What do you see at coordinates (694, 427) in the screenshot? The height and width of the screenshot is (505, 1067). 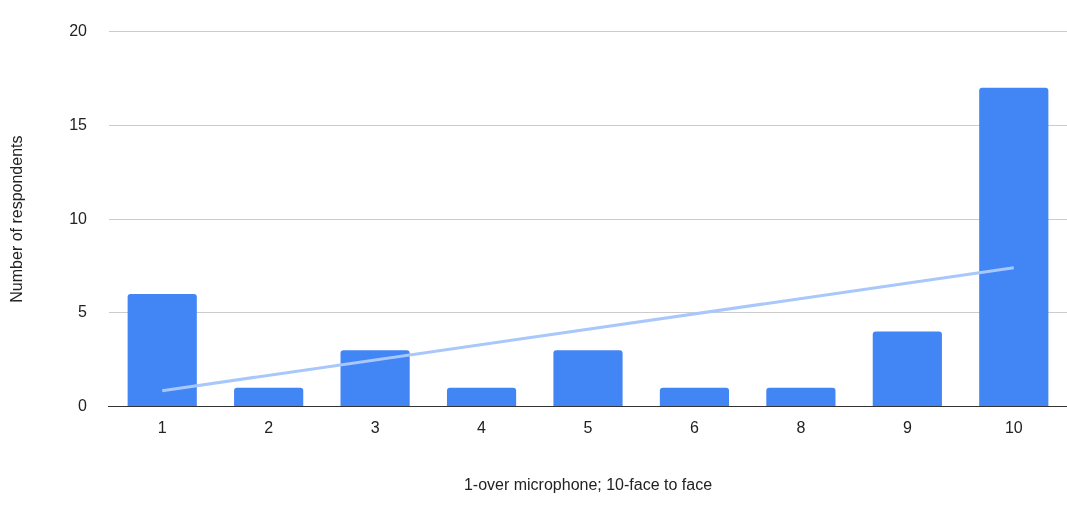 I see `x-tick-label: 6` at bounding box center [694, 427].